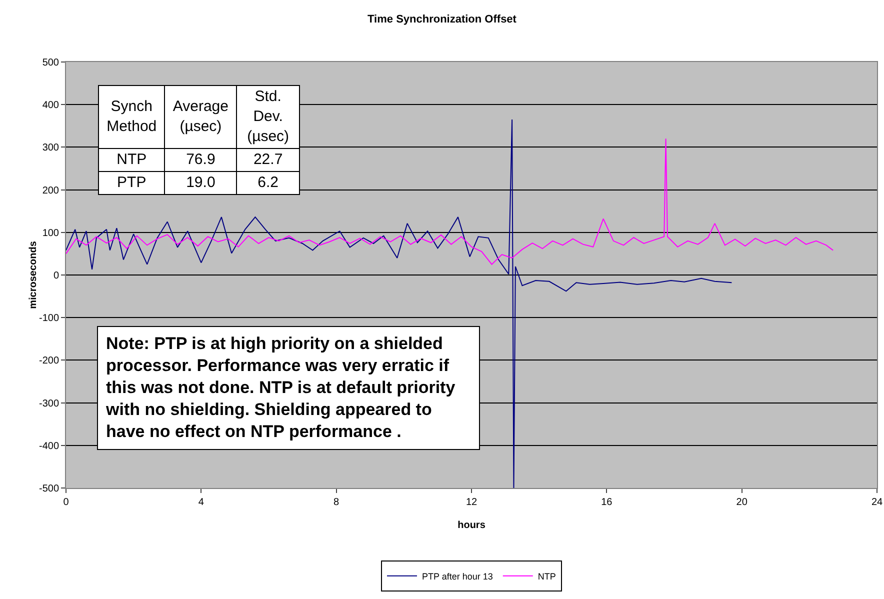 This screenshot has height=599, width=884. Describe the element at coordinates (51, 190) in the screenshot. I see `y-tick-label: 200` at that location.